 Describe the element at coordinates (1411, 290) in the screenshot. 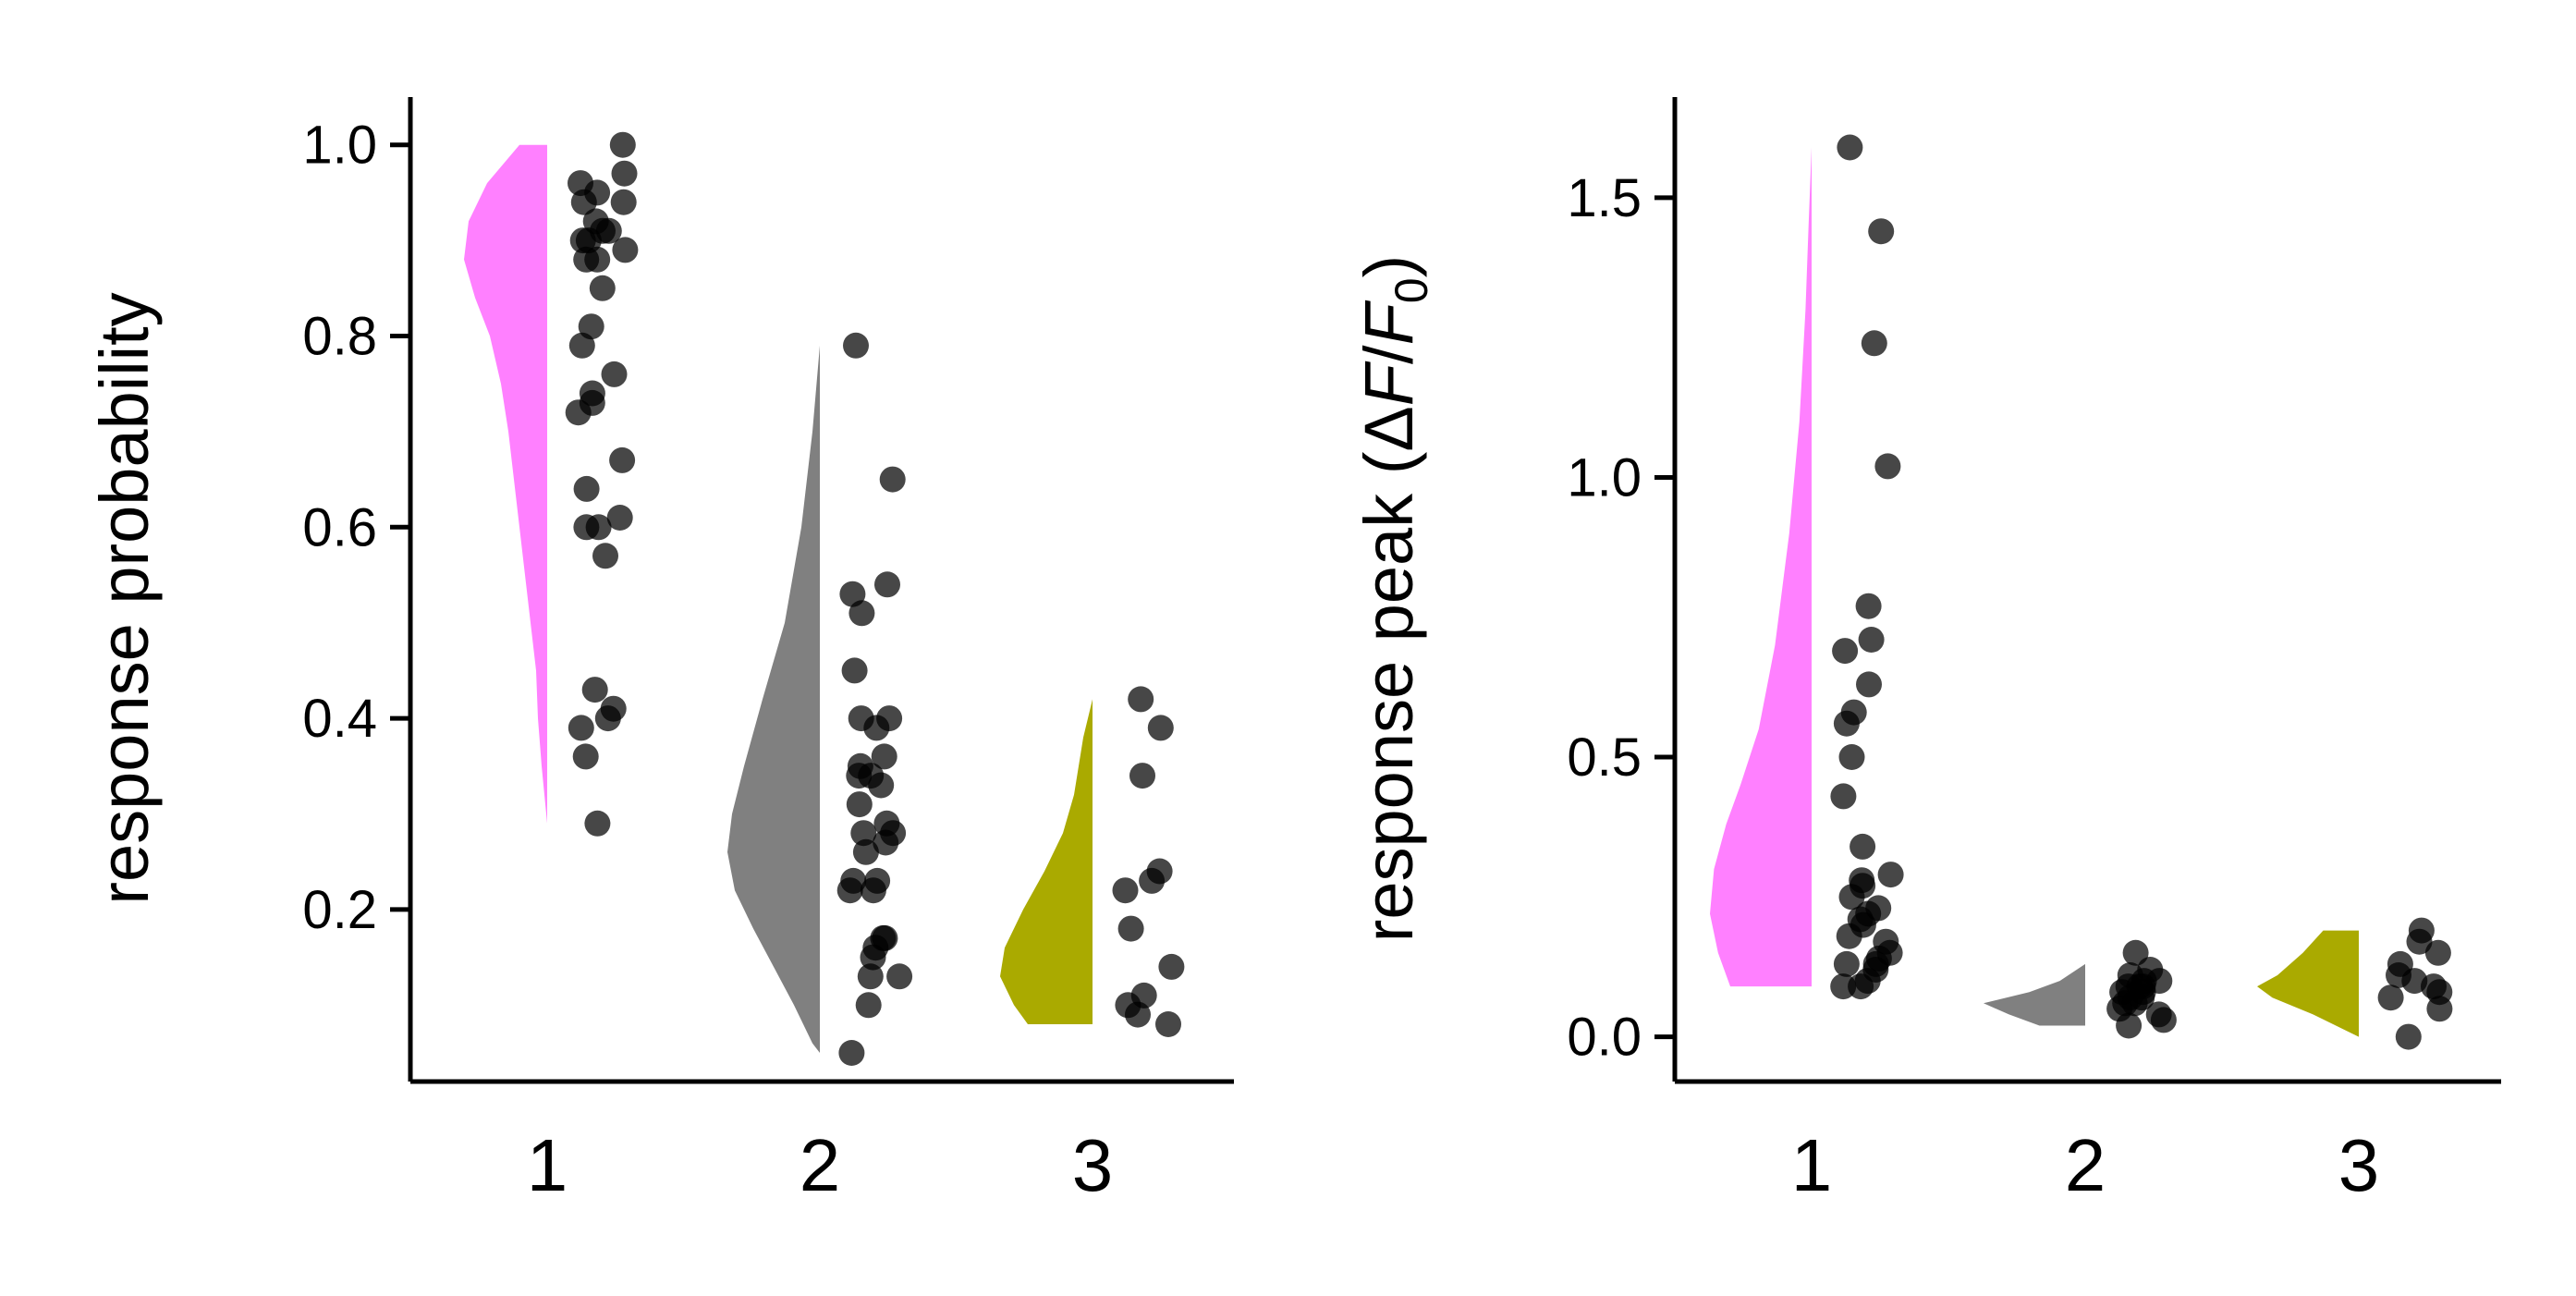

I see `y-axis-title-part: 0` at that location.